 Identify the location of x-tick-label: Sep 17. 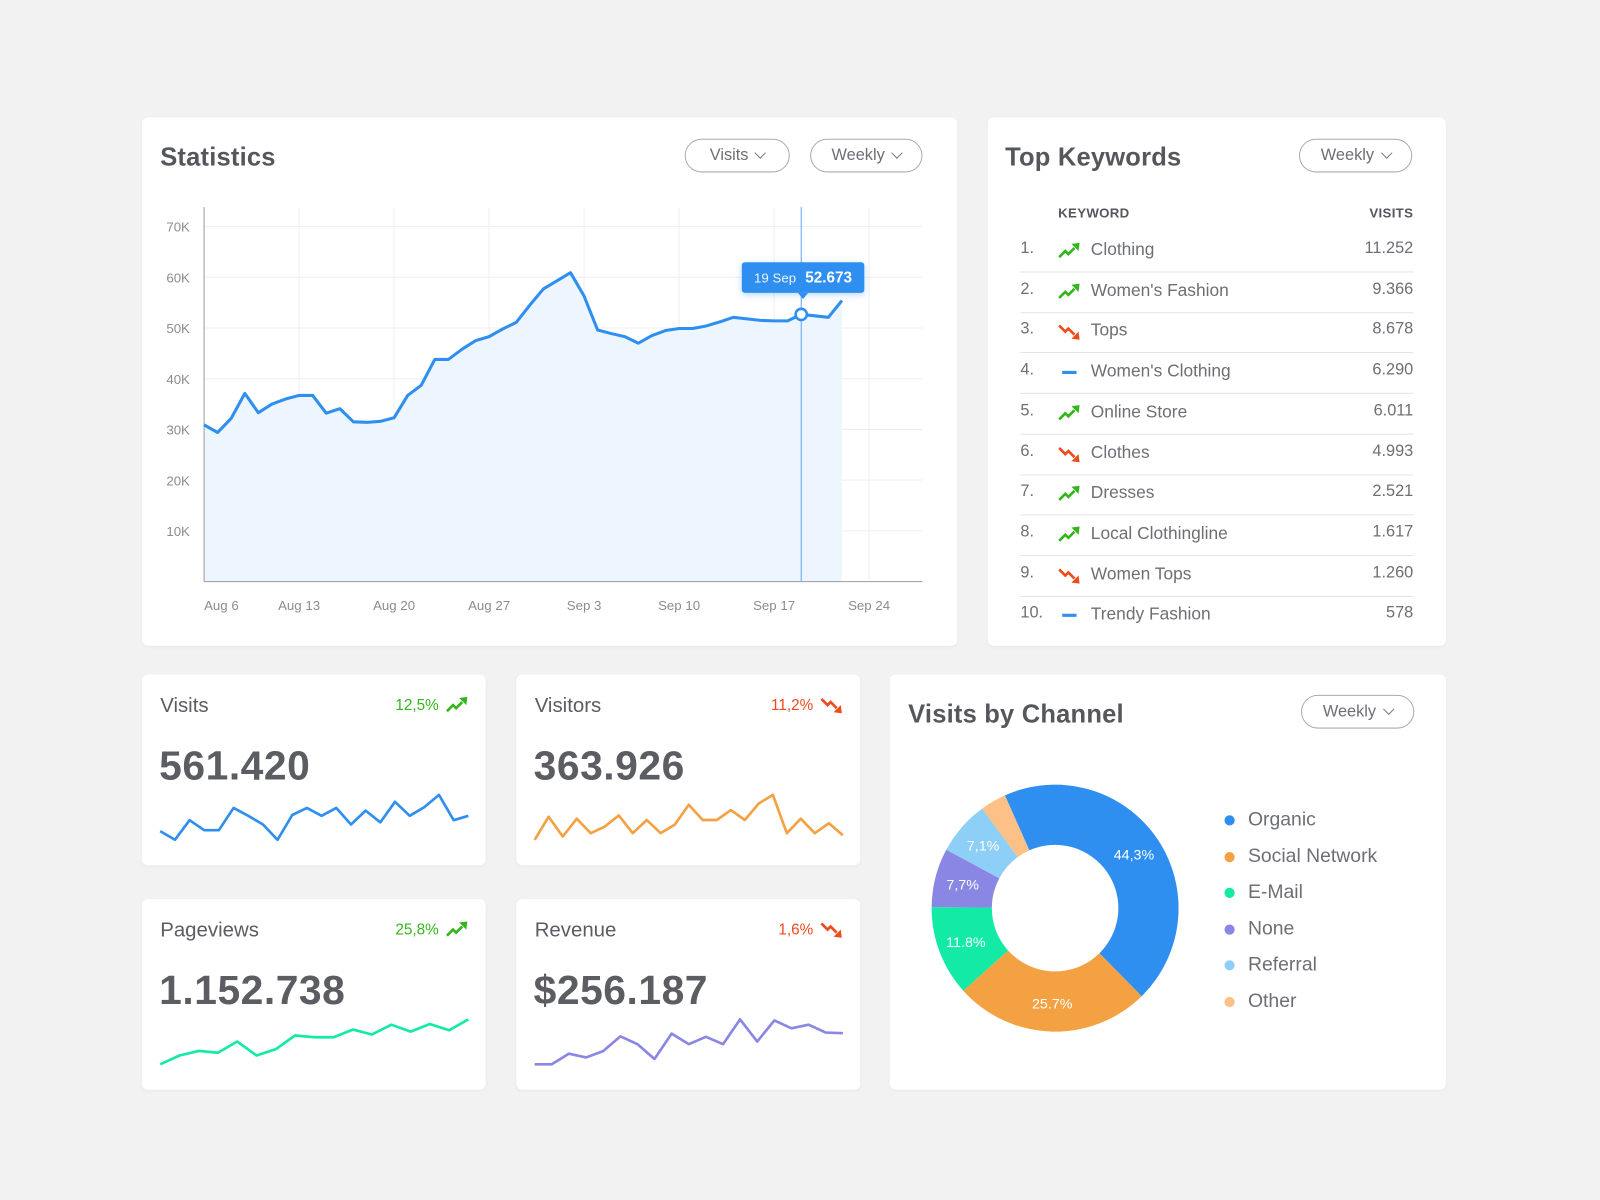
(774, 605).